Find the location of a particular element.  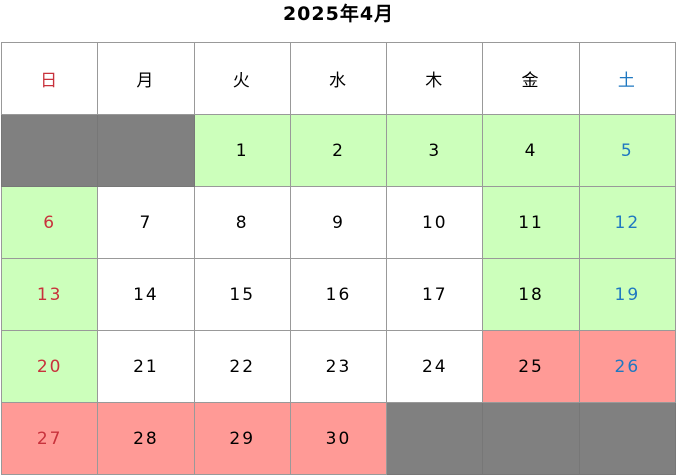

day-cell: 14 is located at coordinates (146, 294).